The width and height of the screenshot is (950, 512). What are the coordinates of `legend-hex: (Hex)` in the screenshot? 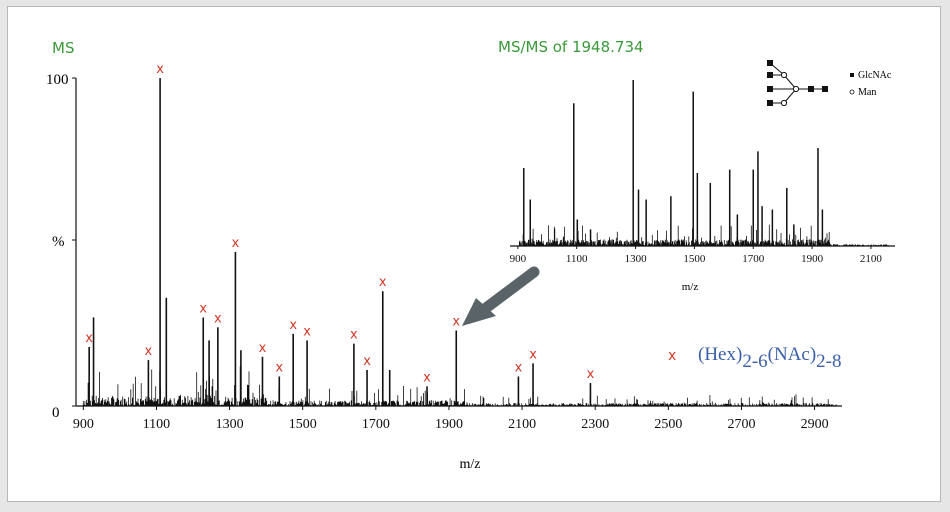 It's located at (720, 354).